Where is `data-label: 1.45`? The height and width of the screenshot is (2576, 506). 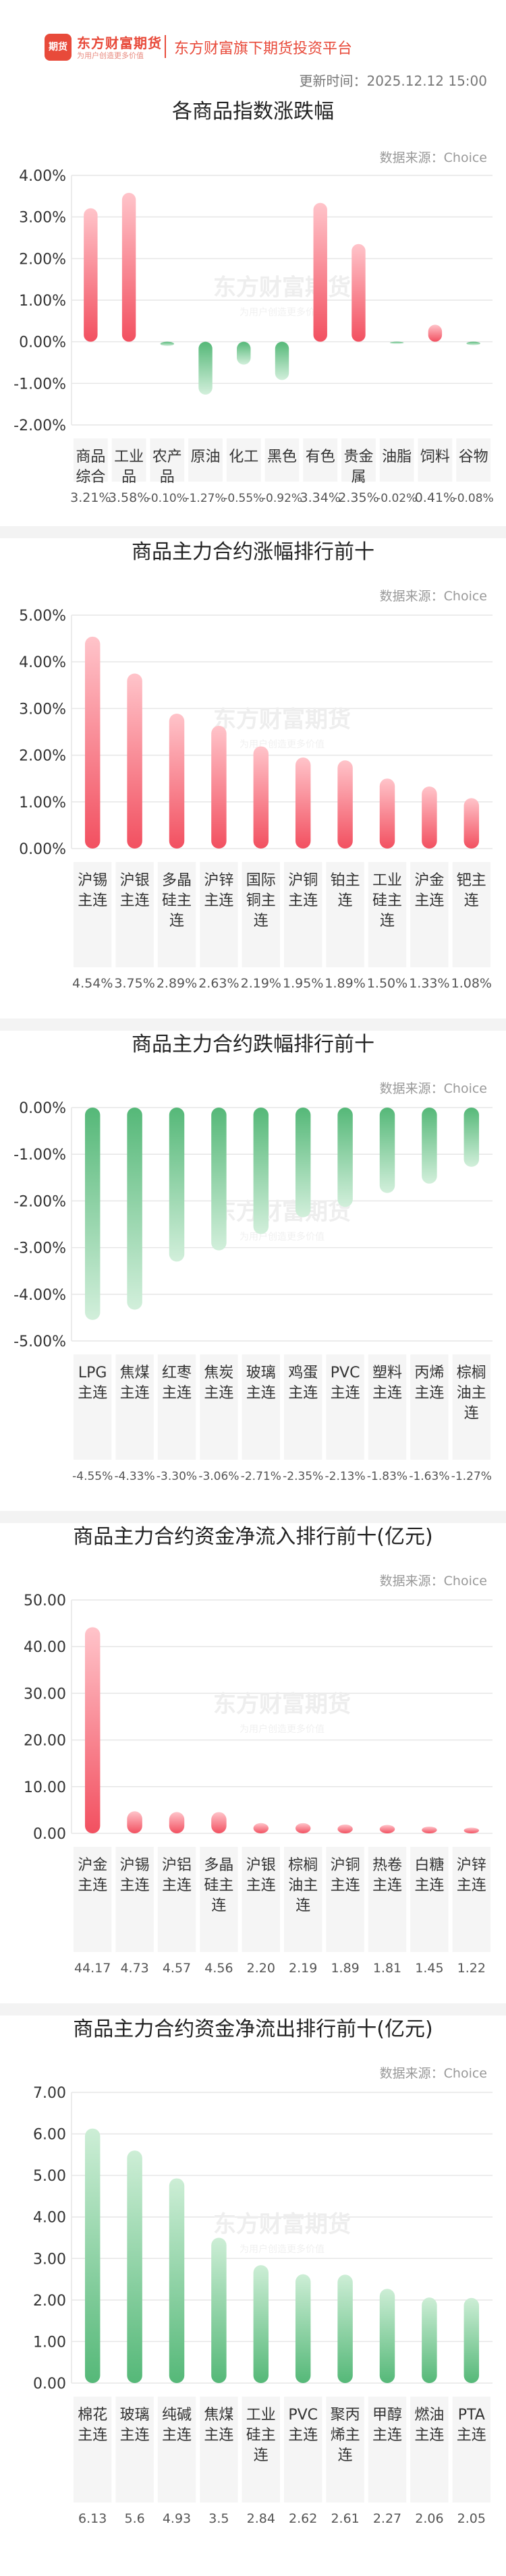
data-label: 1.45 is located at coordinates (429, 1968).